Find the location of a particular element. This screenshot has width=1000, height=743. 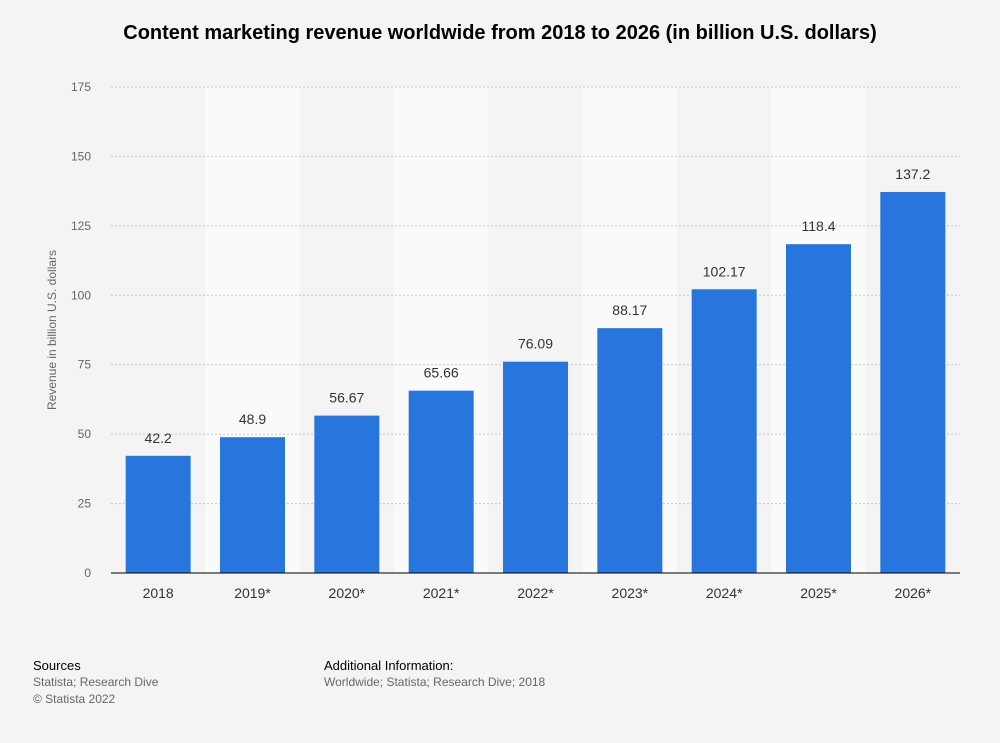

data-label: 56.67 is located at coordinates (346, 398).